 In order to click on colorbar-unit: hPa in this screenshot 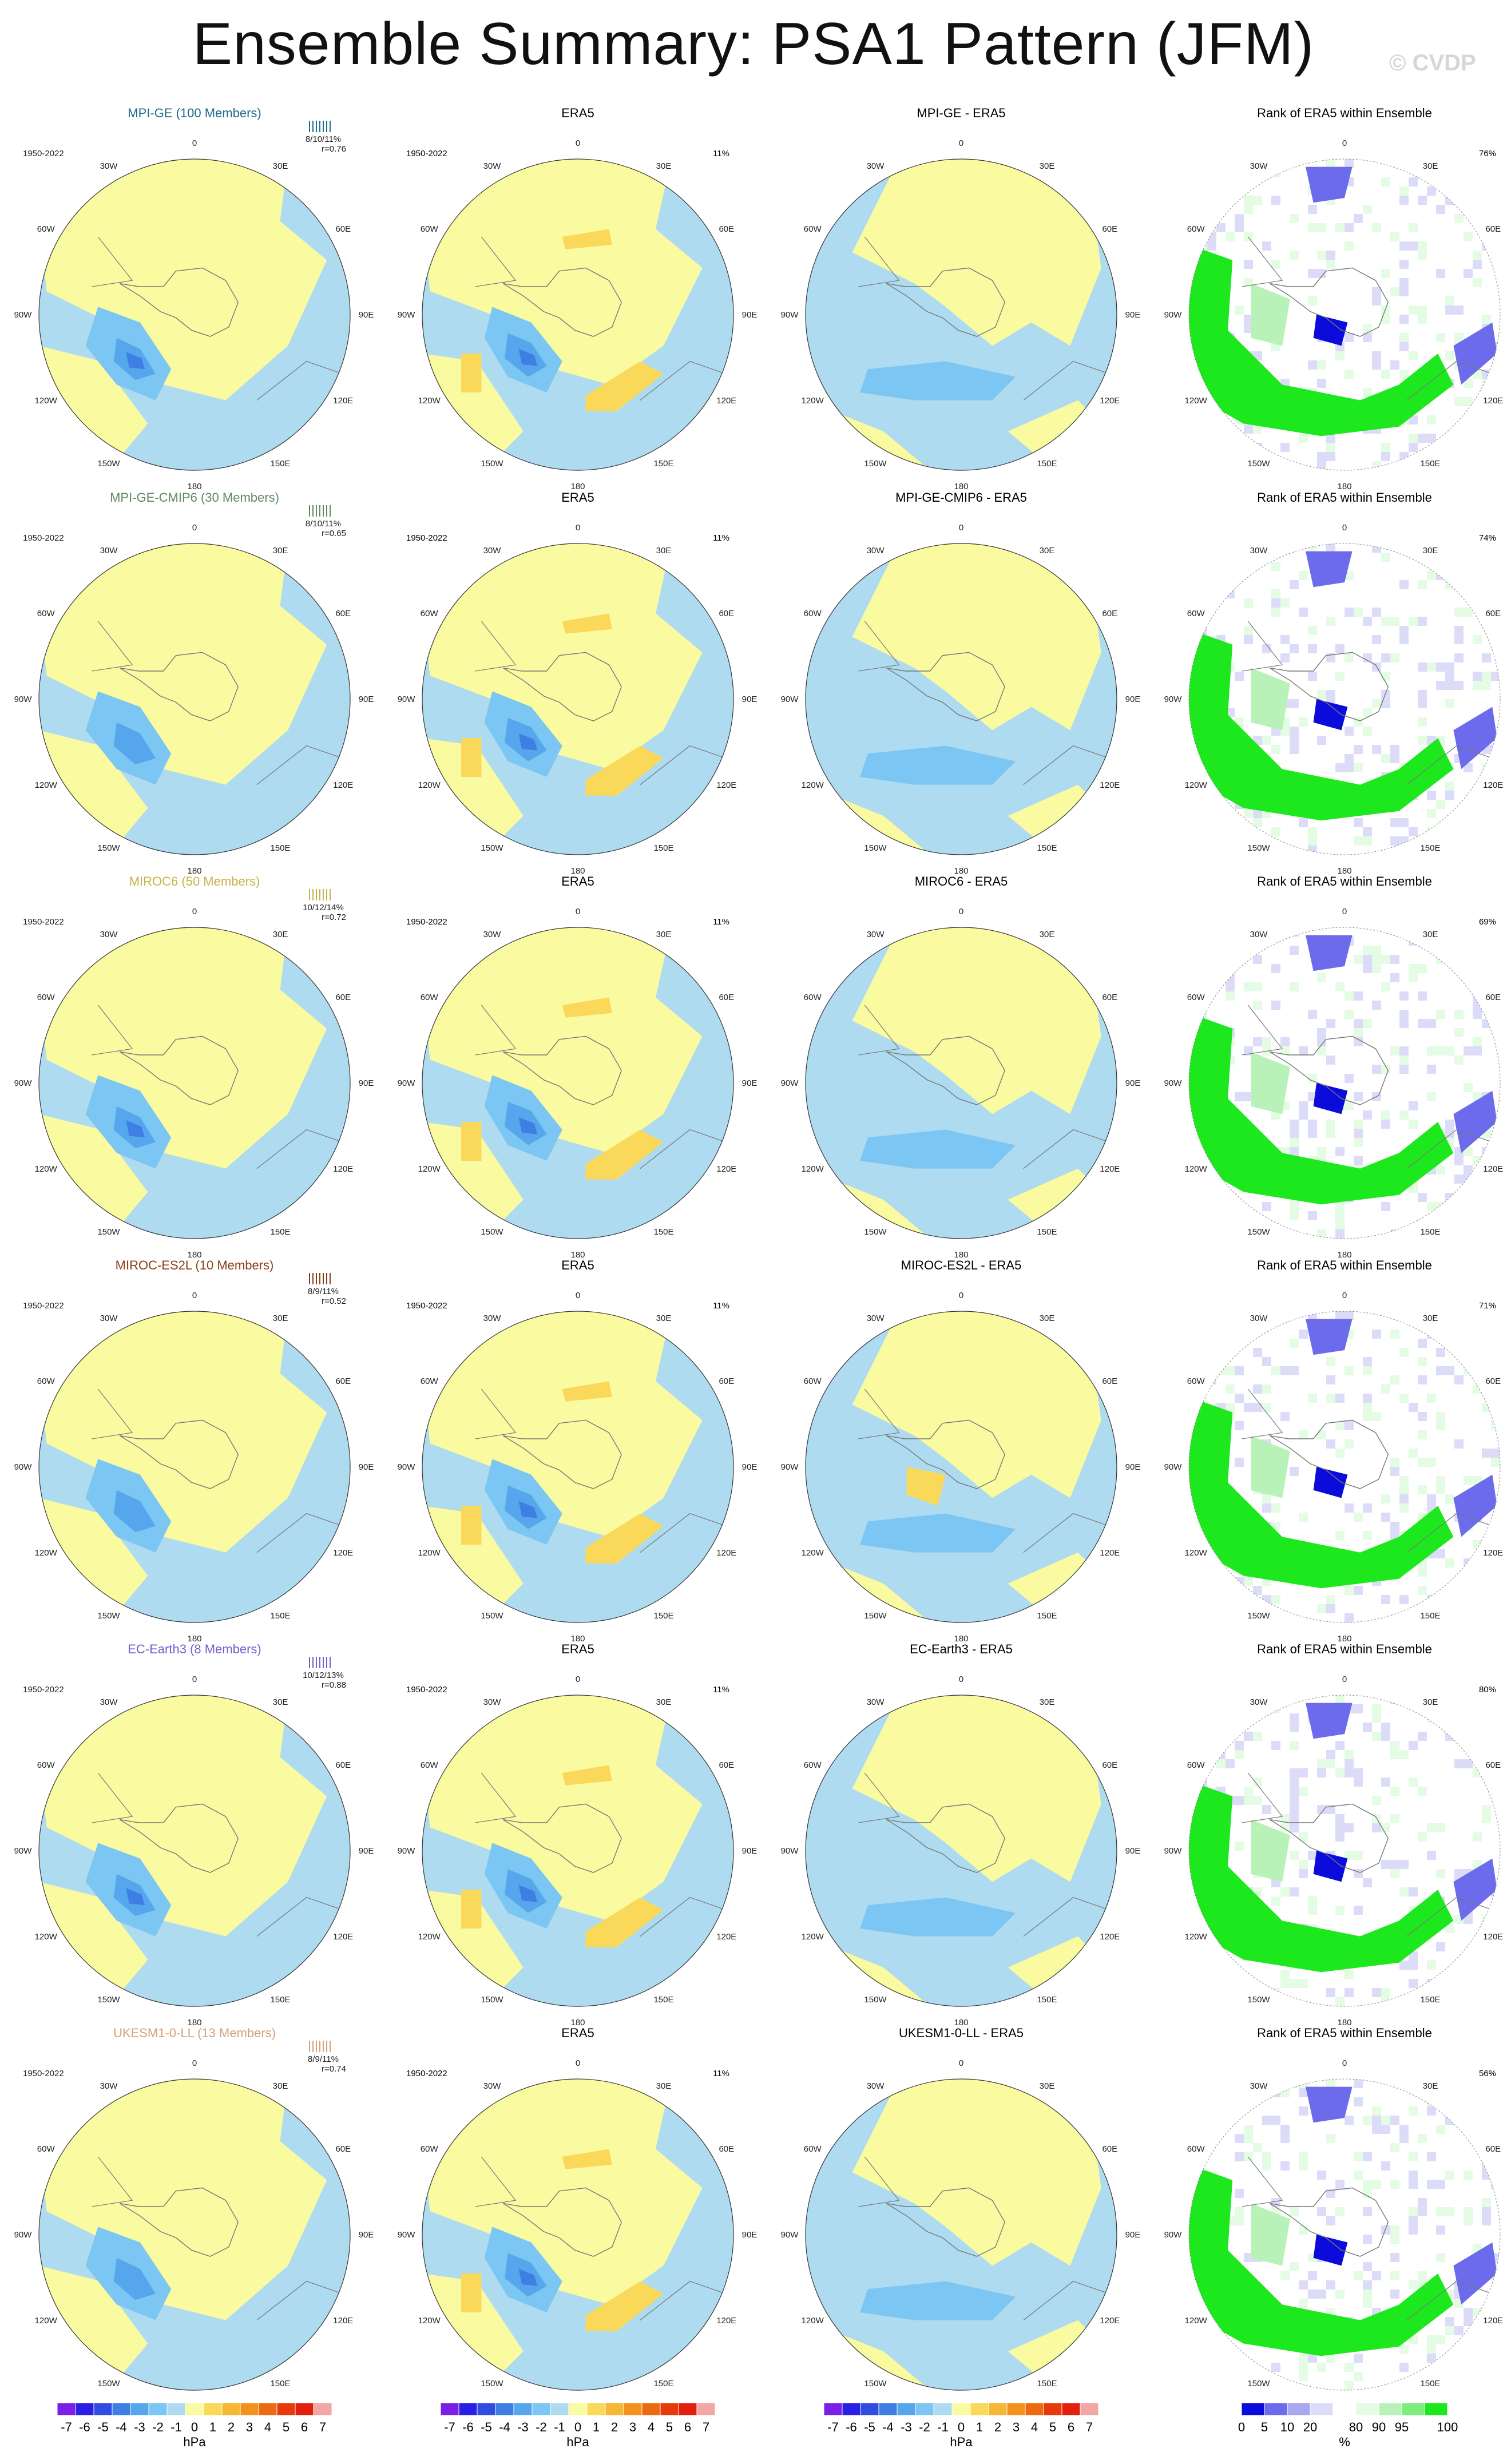, I will do `click(194, 2442)`.